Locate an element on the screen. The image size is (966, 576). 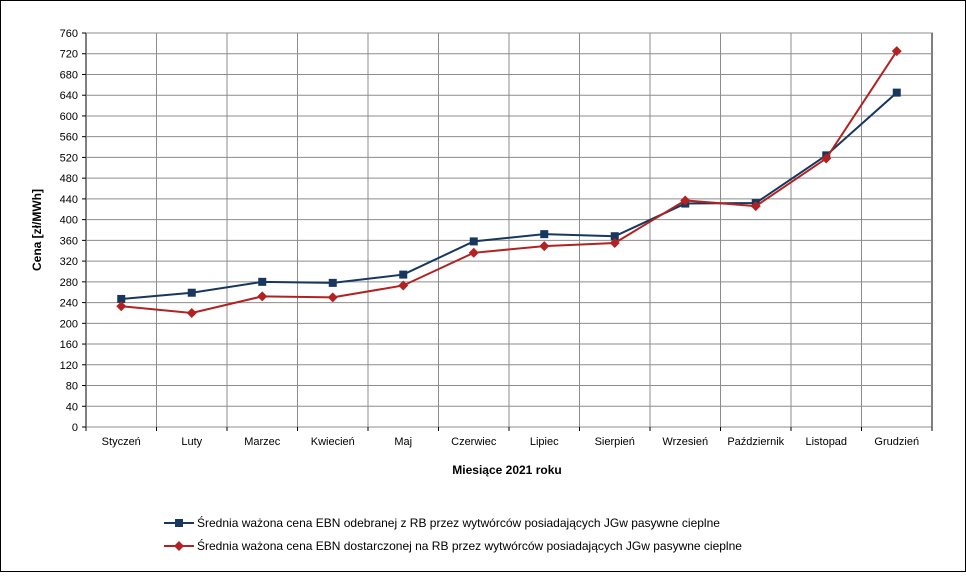
y-tick-label: 160 is located at coordinates (69, 345).